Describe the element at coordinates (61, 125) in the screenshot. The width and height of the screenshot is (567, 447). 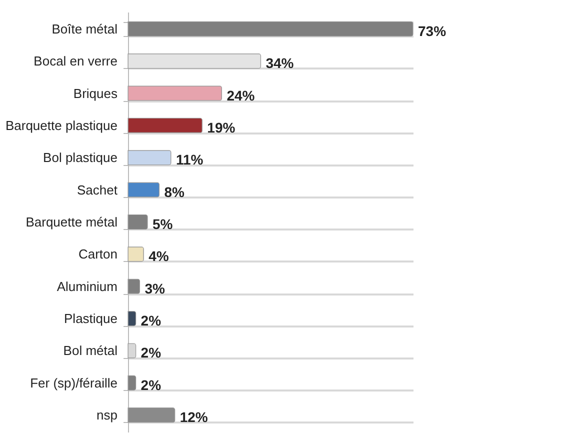
I see `y-tick-label: Barquette plastique` at that location.